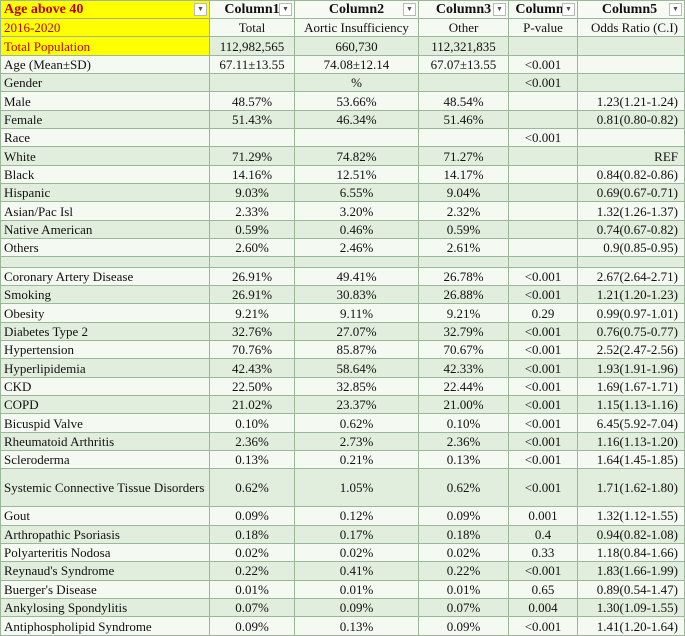 This screenshot has width=685, height=636. What do you see at coordinates (631, 534) in the screenshot?
I see `odds-ratio-cell: 0.94(0.82-1.08)` at bounding box center [631, 534].